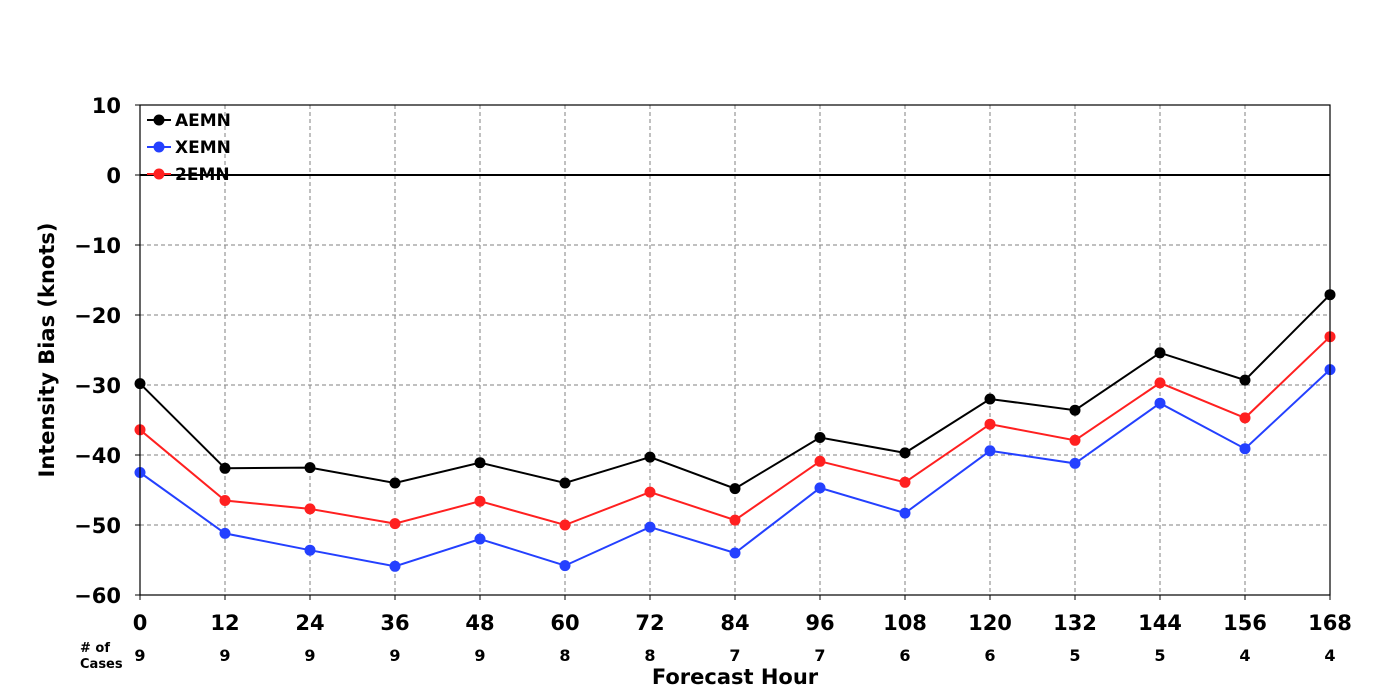 The height and width of the screenshot is (700, 1400). Describe the element at coordinates (113, 176) in the screenshot. I see `y-tick-label: 0` at that location.